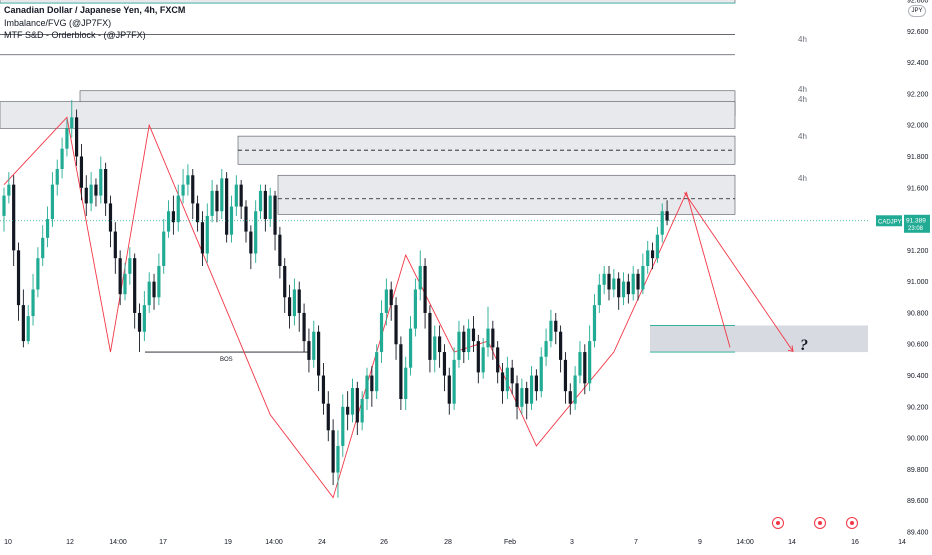 This screenshot has height=555, width=932. I want to click on price-tick-label: 89.800, so click(918, 470).